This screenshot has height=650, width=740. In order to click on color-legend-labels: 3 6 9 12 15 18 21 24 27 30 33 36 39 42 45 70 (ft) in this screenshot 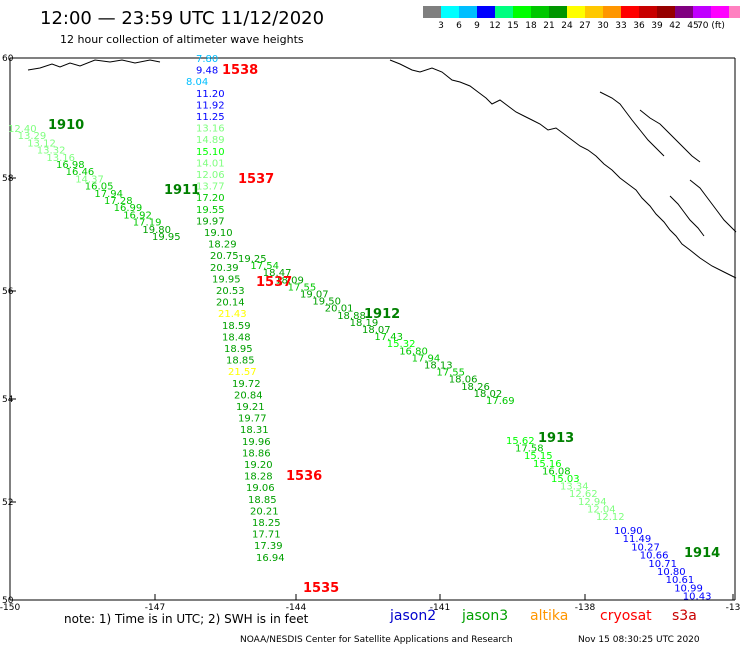, I will do `click(581, 27)`.